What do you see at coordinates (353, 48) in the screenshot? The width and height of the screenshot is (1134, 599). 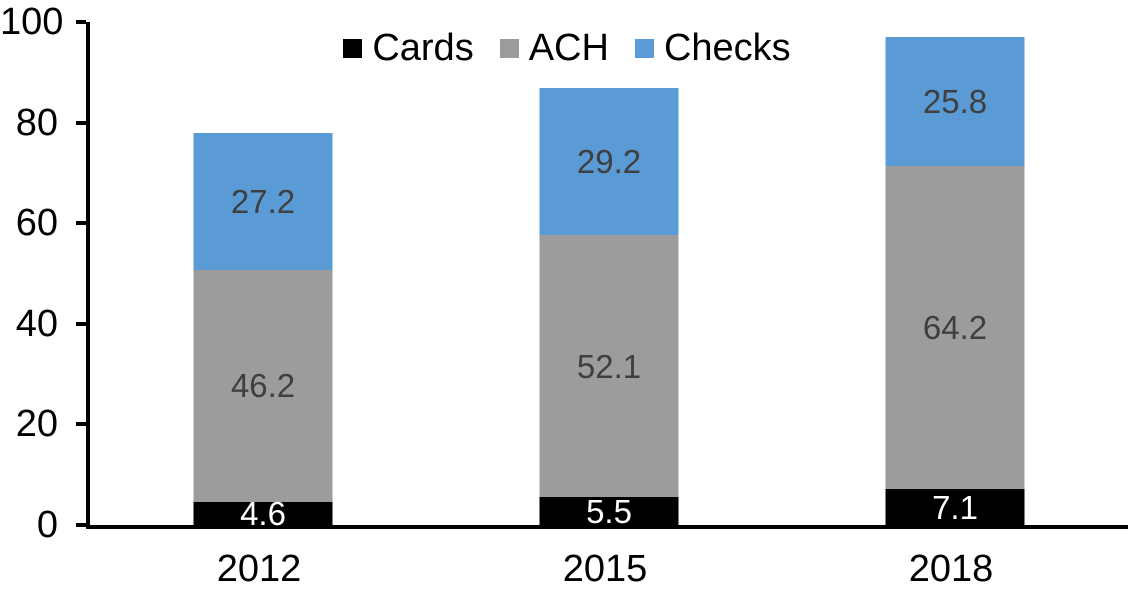 I see `legend-swatch-cards` at bounding box center [353, 48].